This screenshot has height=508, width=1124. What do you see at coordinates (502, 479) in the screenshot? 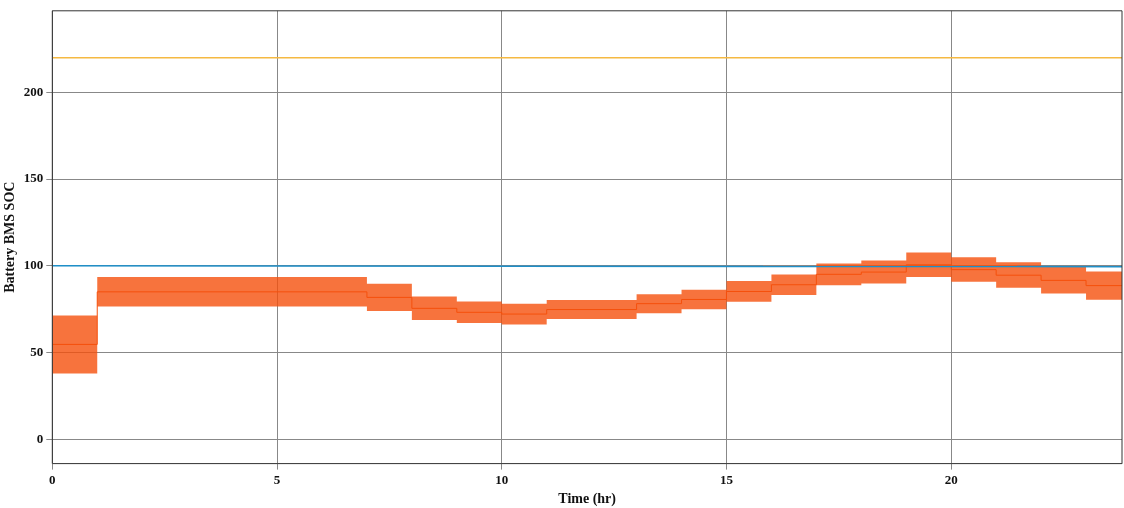
I see `x-tick-label: 10` at bounding box center [502, 479].